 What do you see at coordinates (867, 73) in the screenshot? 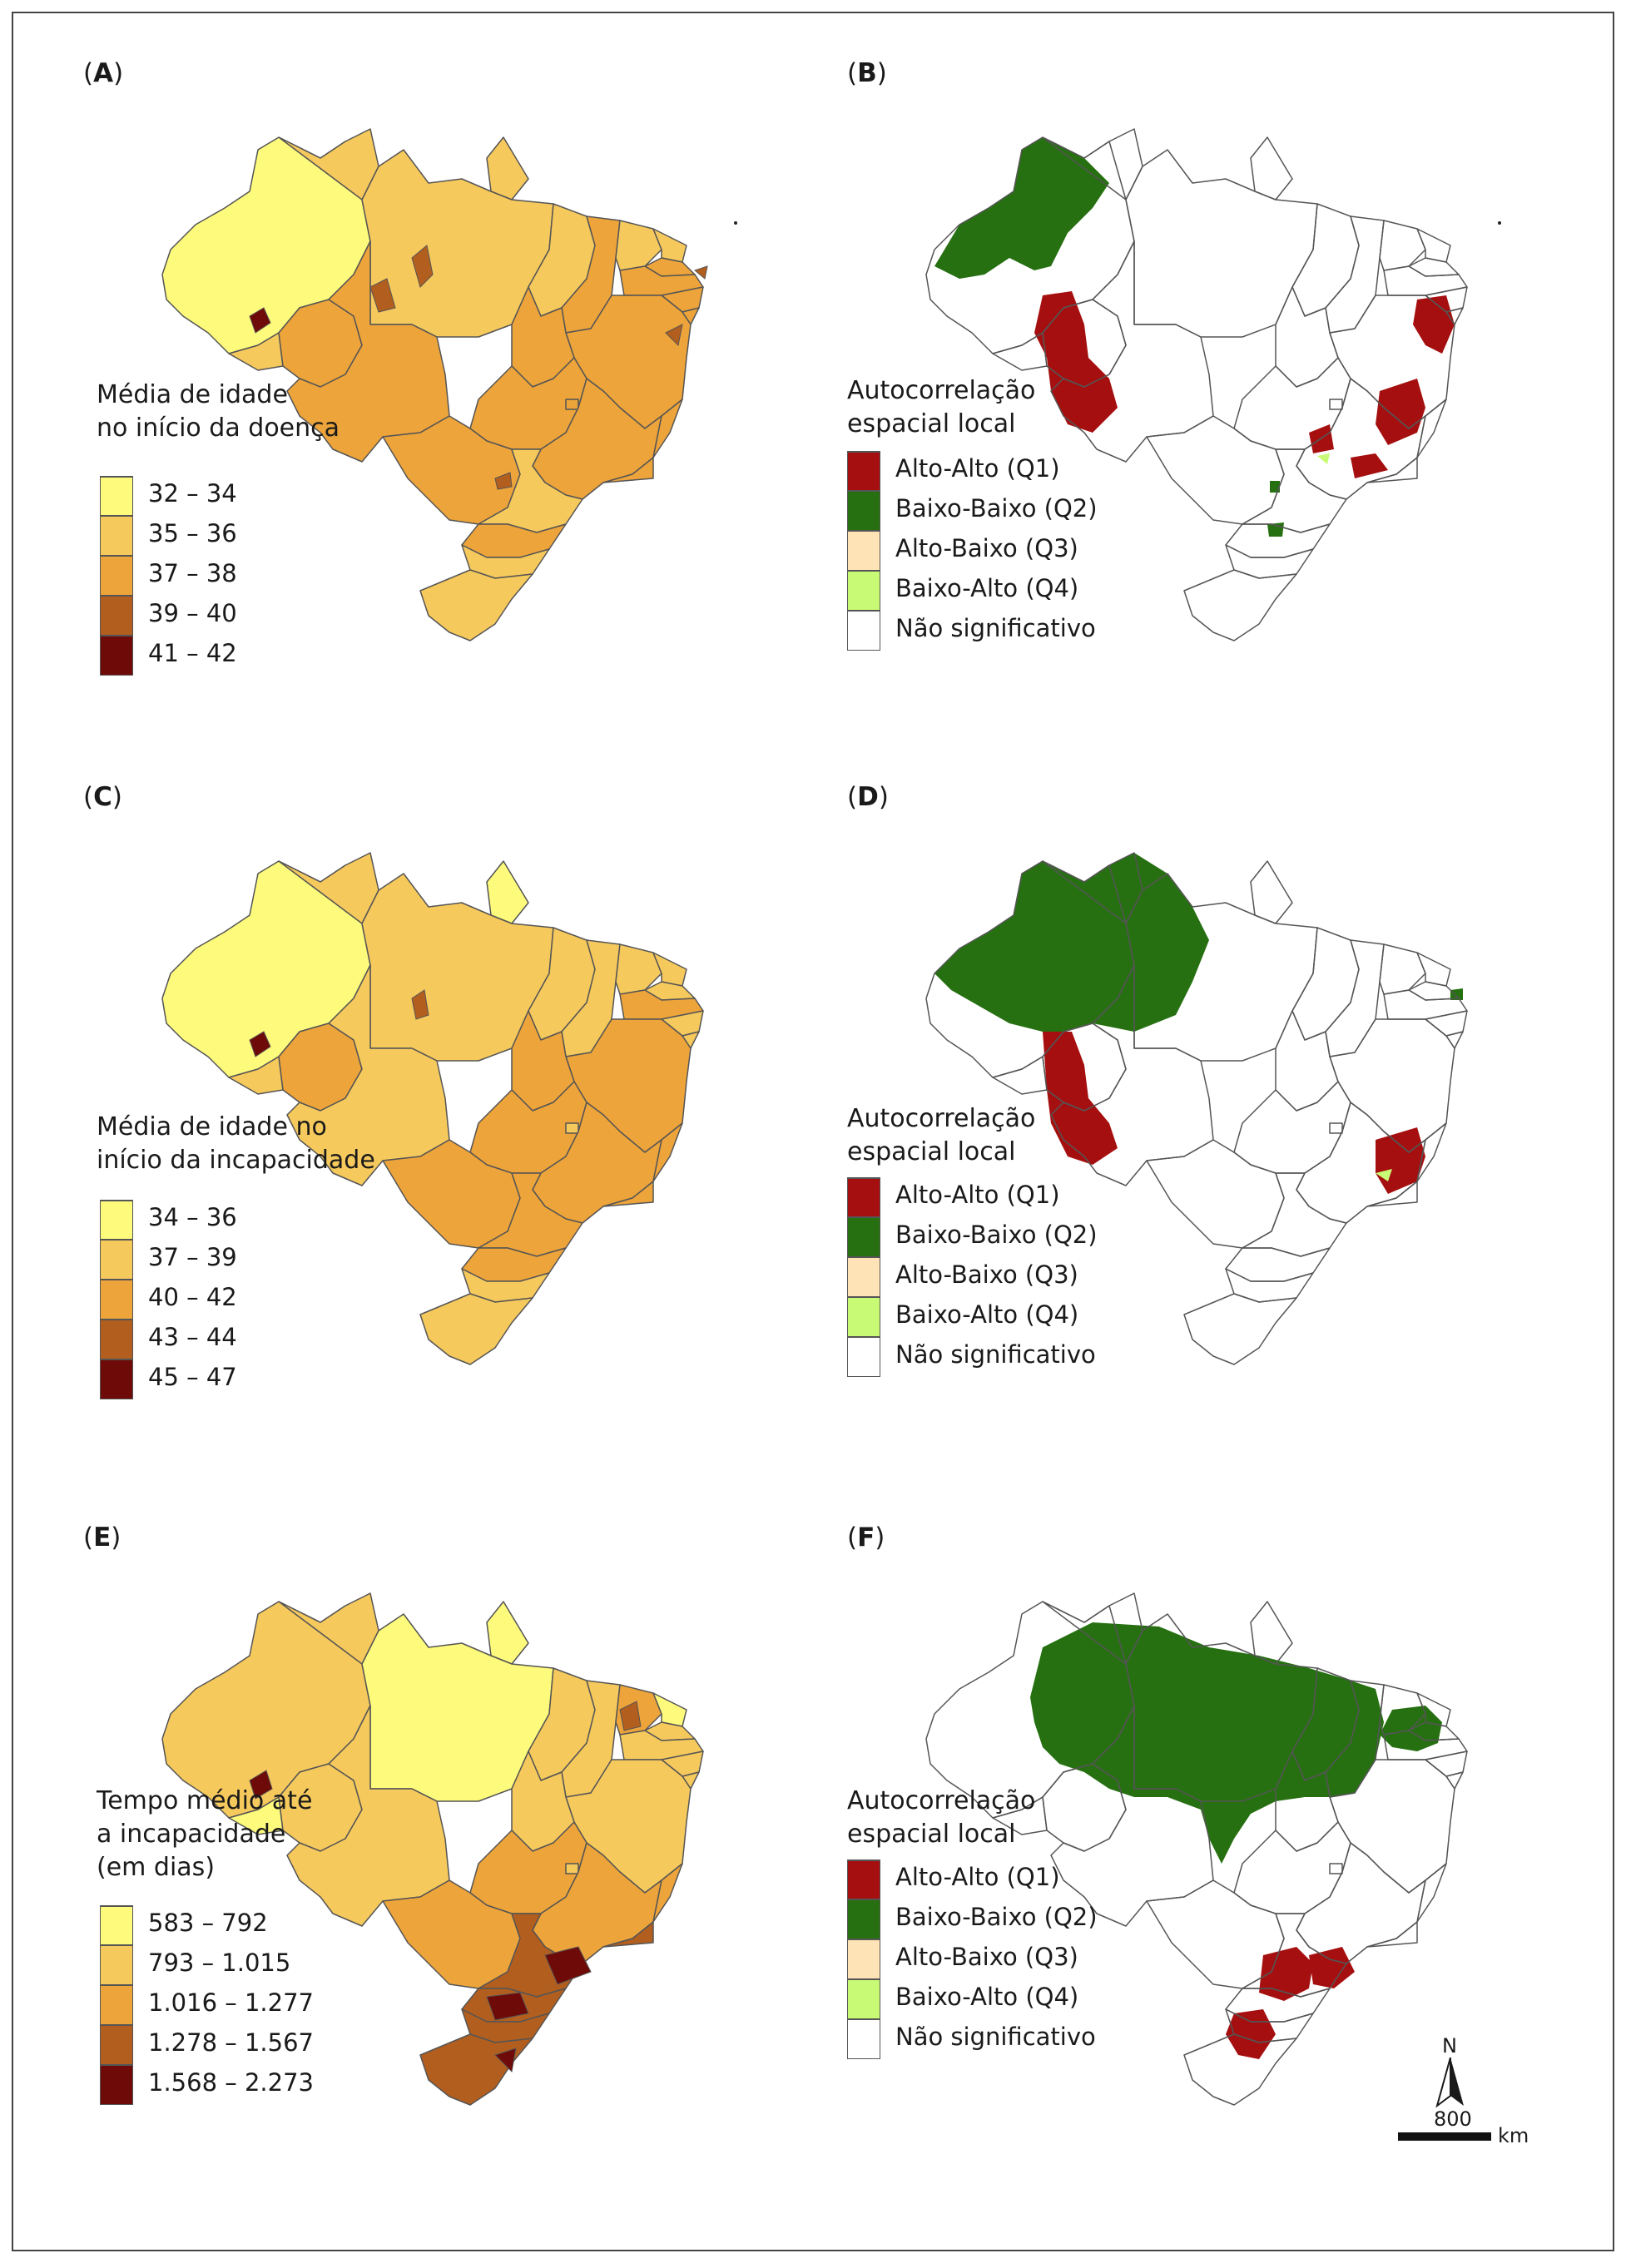
I see `panel-label: (B)` at bounding box center [867, 73].